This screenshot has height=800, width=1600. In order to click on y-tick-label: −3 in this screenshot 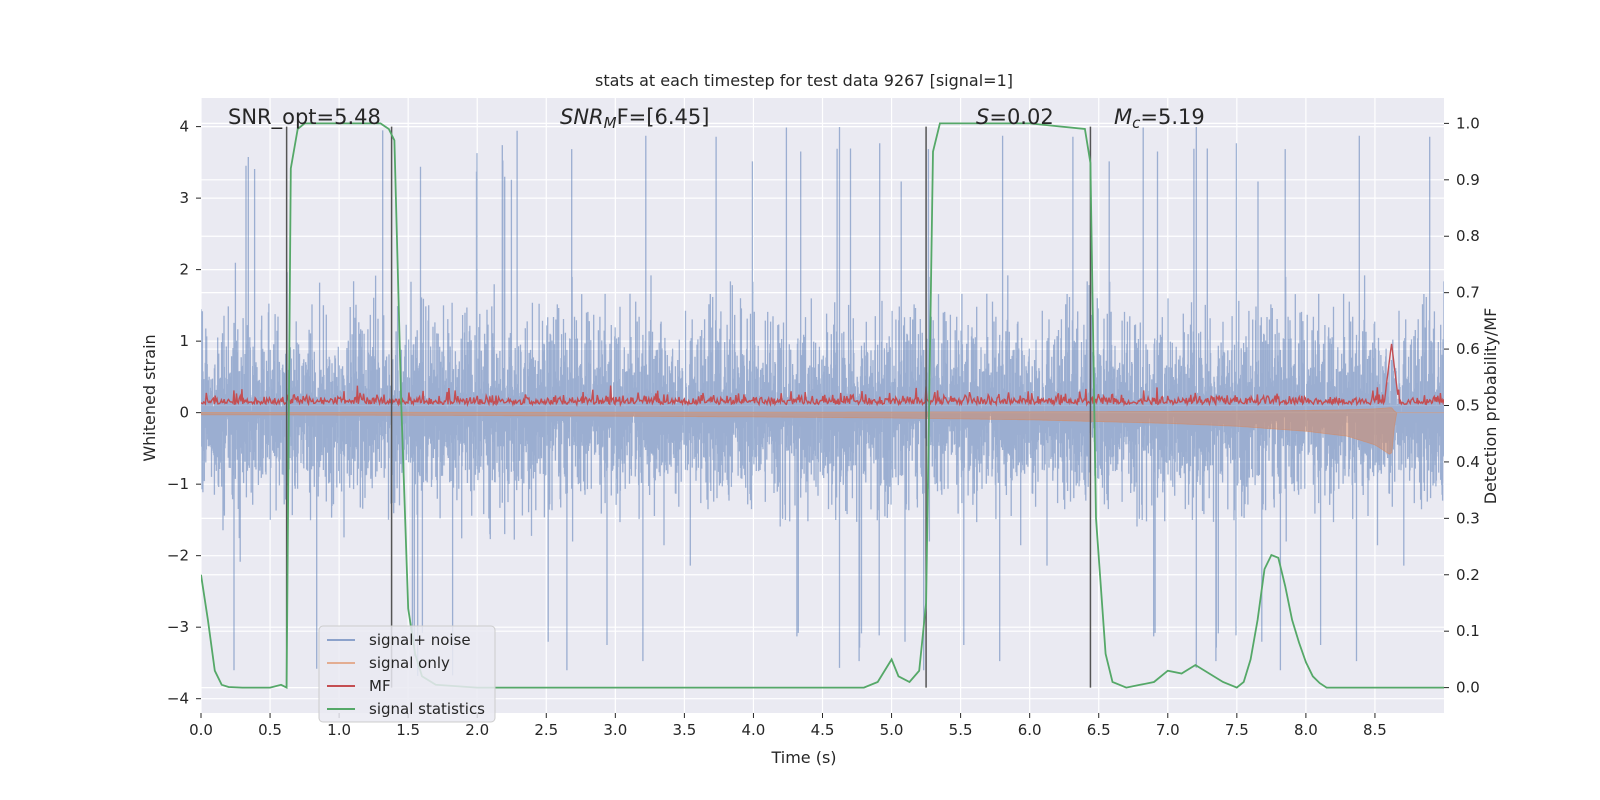, I will do `click(178, 627)`.